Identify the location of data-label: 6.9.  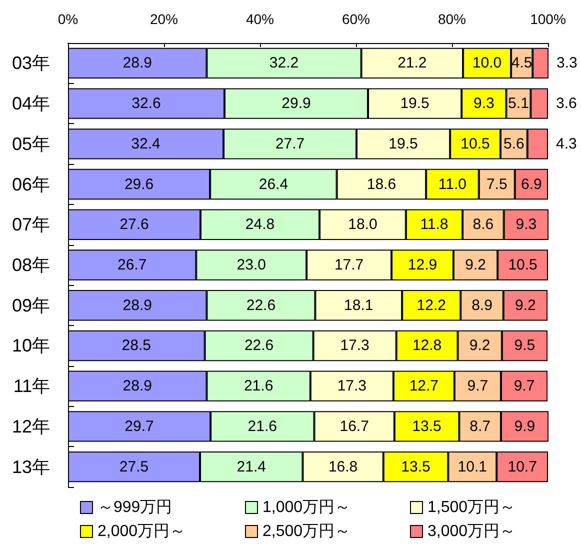
(531, 184).